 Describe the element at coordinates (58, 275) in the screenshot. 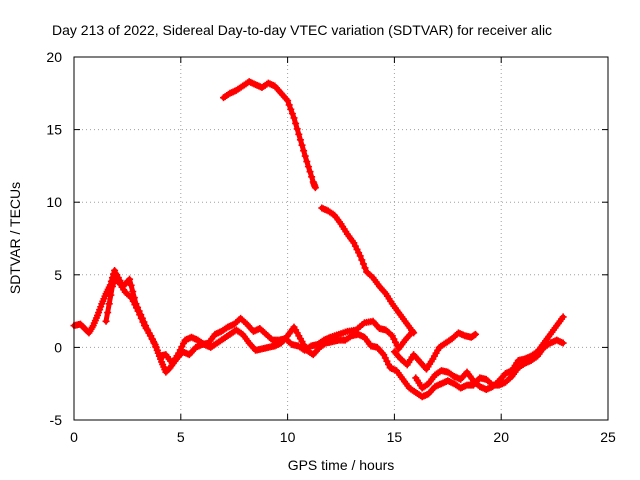

I see `y-tick-label: 5` at that location.